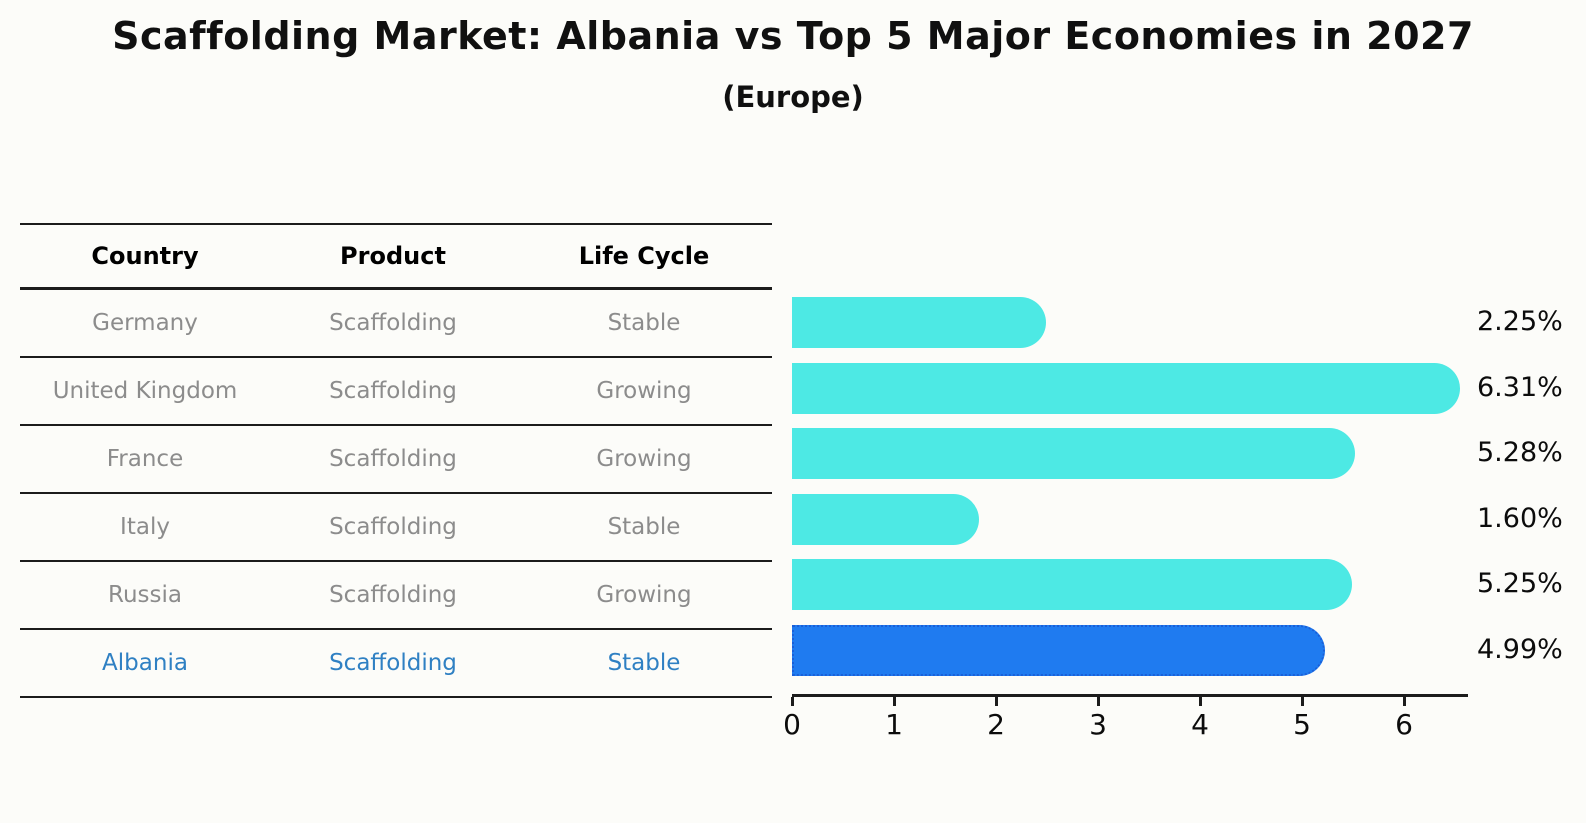 The image size is (1586, 823). Describe the element at coordinates (644, 256) in the screenshot. I see `column-header-life-cycle: Life Cycle` at that location.